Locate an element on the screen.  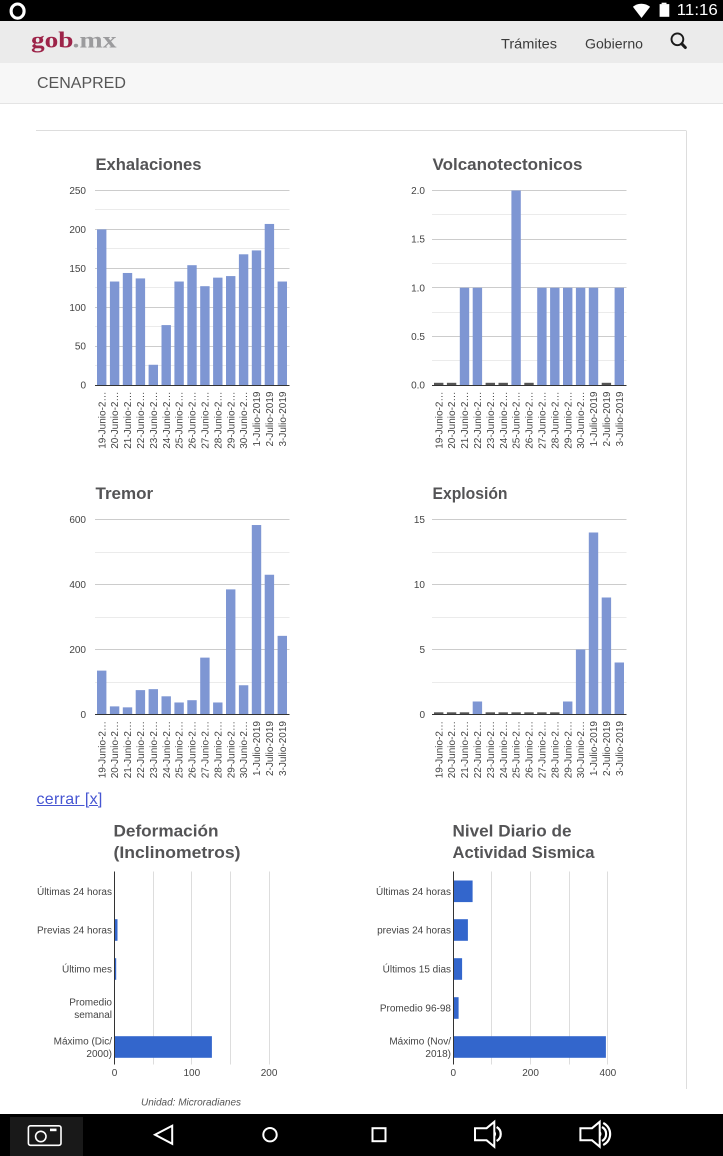
svg-text: 5 is located at coordinates (422, 650).